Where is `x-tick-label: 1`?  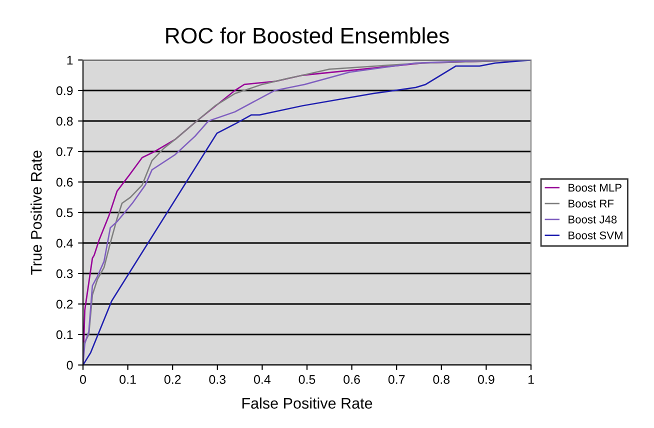
x-tick-label: 1 is located at coordinates (531, 379).